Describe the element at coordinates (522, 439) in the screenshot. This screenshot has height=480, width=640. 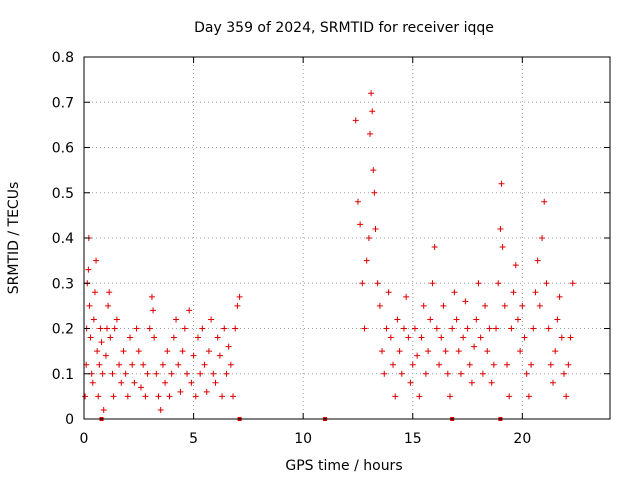
I see `x-tick-label: 20` at that location.